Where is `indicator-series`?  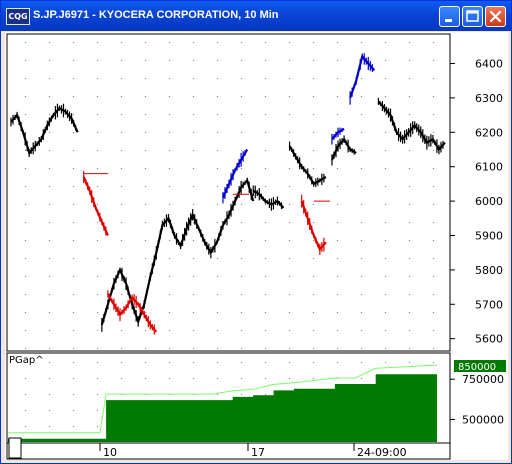
indicator-series is located at coordinates (223, 403).